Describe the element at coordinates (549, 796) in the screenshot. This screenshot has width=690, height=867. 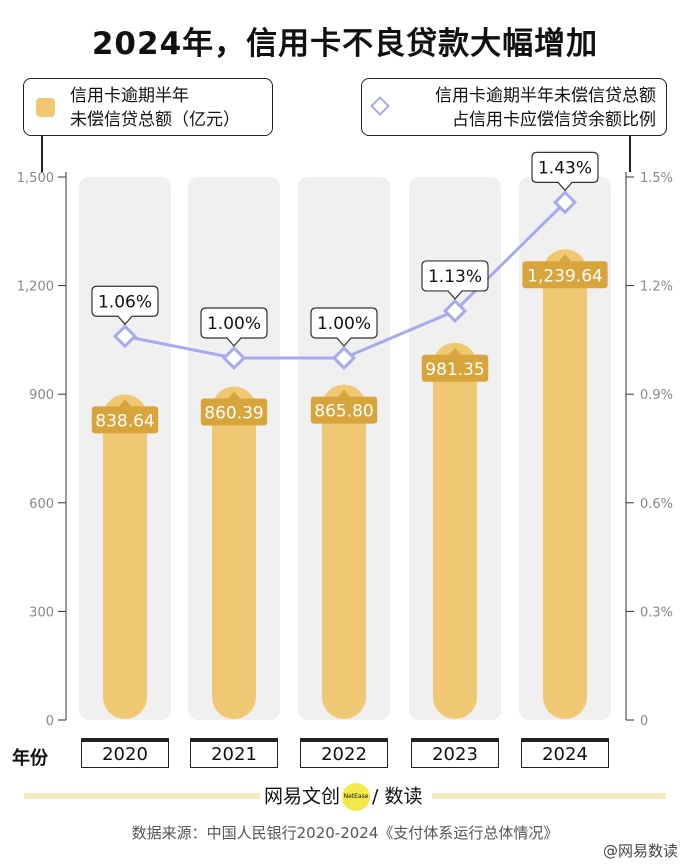
I see `brand-divider-right` at that location.